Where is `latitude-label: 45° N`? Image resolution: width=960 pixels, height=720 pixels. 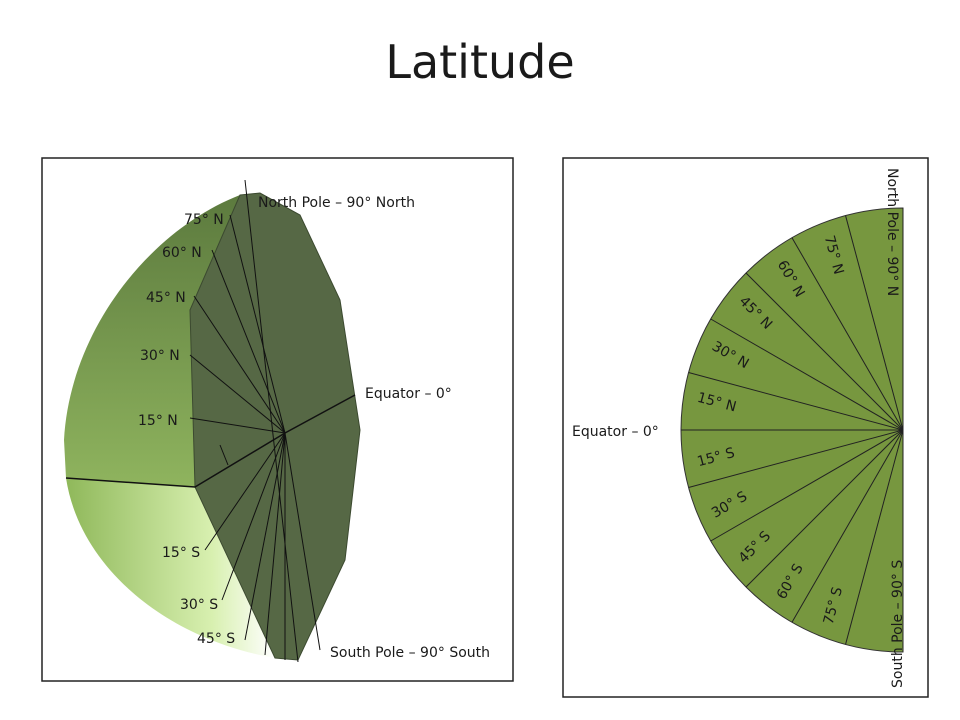 latitude-label: 45° N is located at coordinates (166, 298).